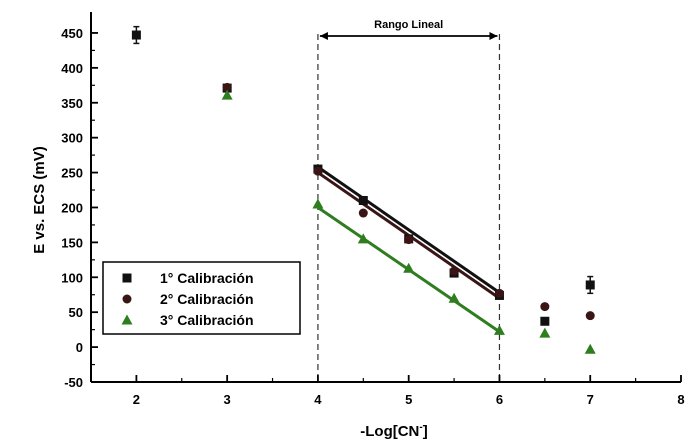  I want to click on y-axis-label: E vs. ECS (mV), so click(39, 200).